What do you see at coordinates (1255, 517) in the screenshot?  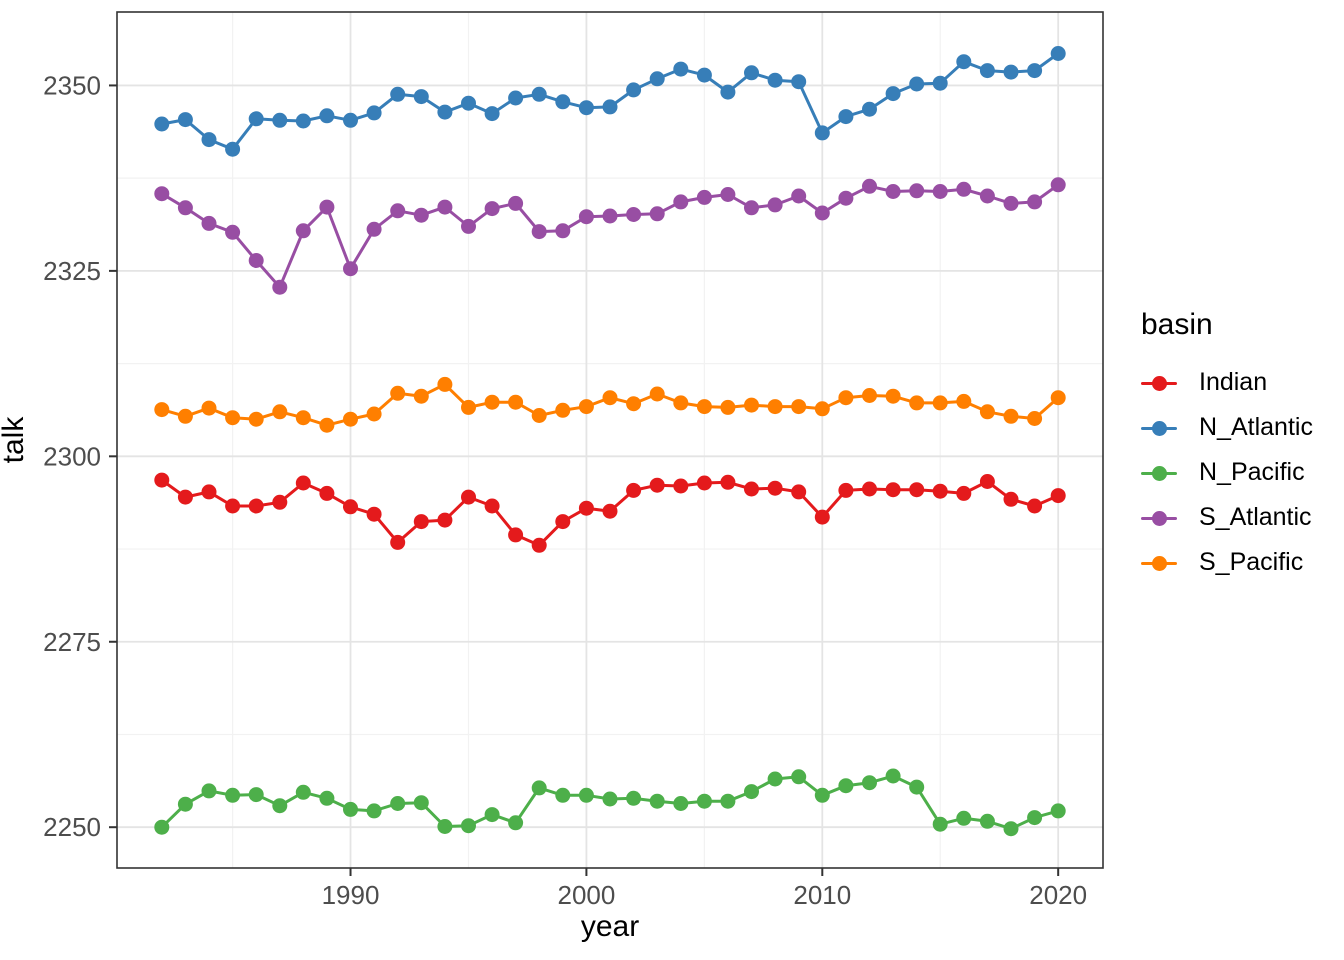 I see `legend-label: S_Atlantic` at bounding box center [1255, 517].